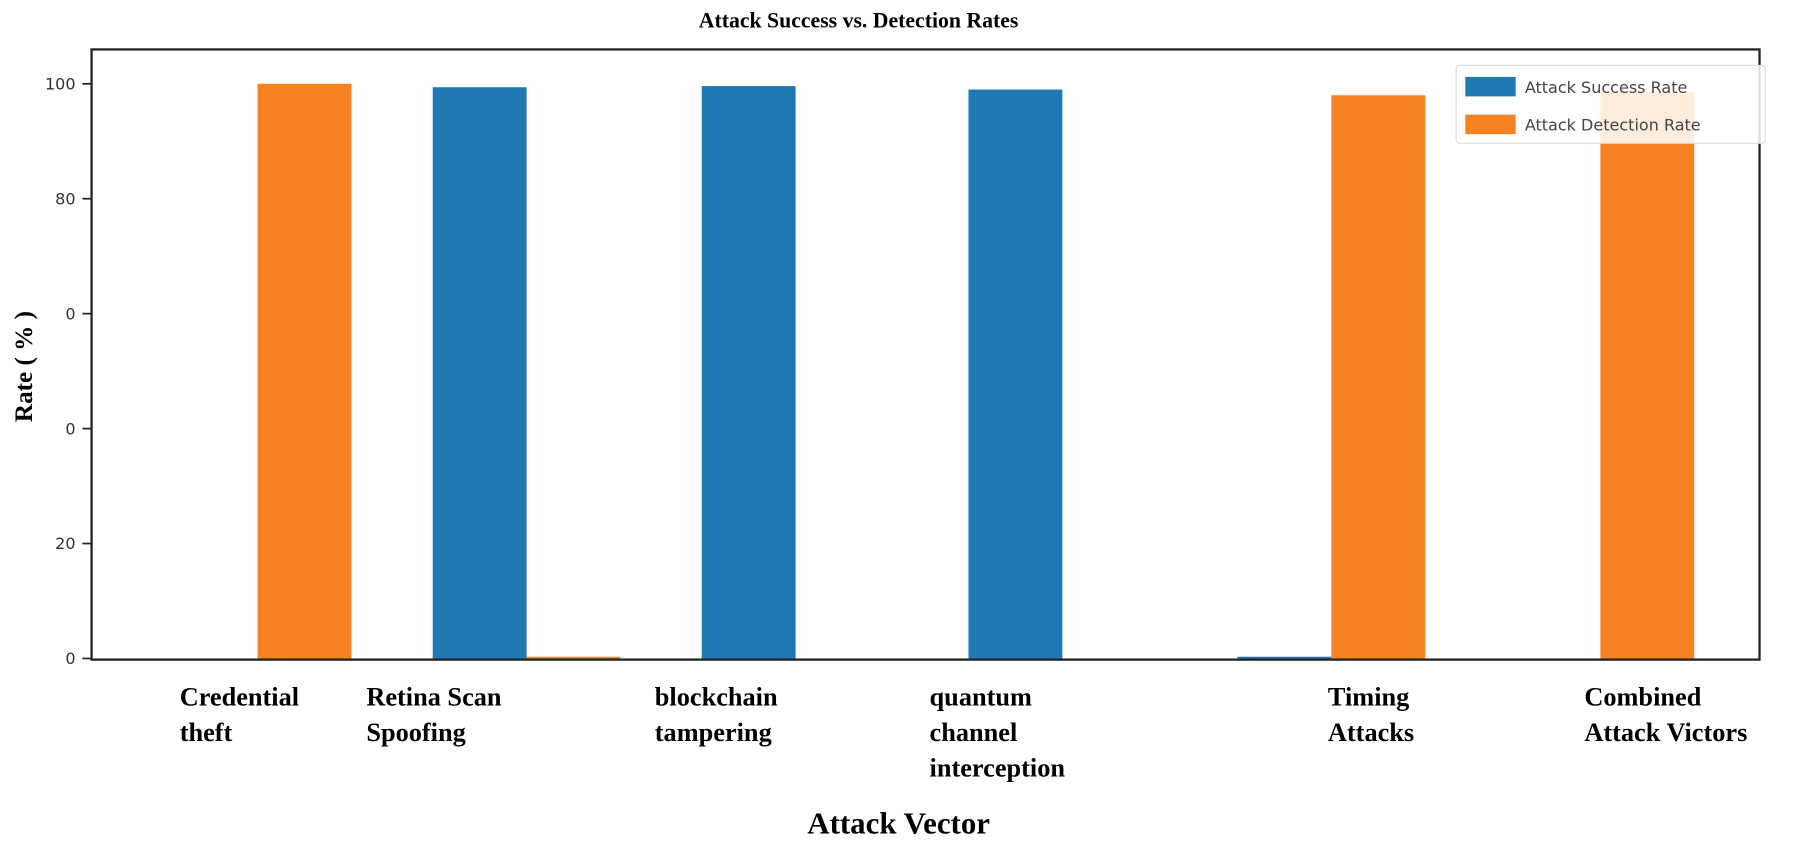 This screenshot has height=851, width=1795. I want to click on y-tick-label: 20, so click(65, 543).